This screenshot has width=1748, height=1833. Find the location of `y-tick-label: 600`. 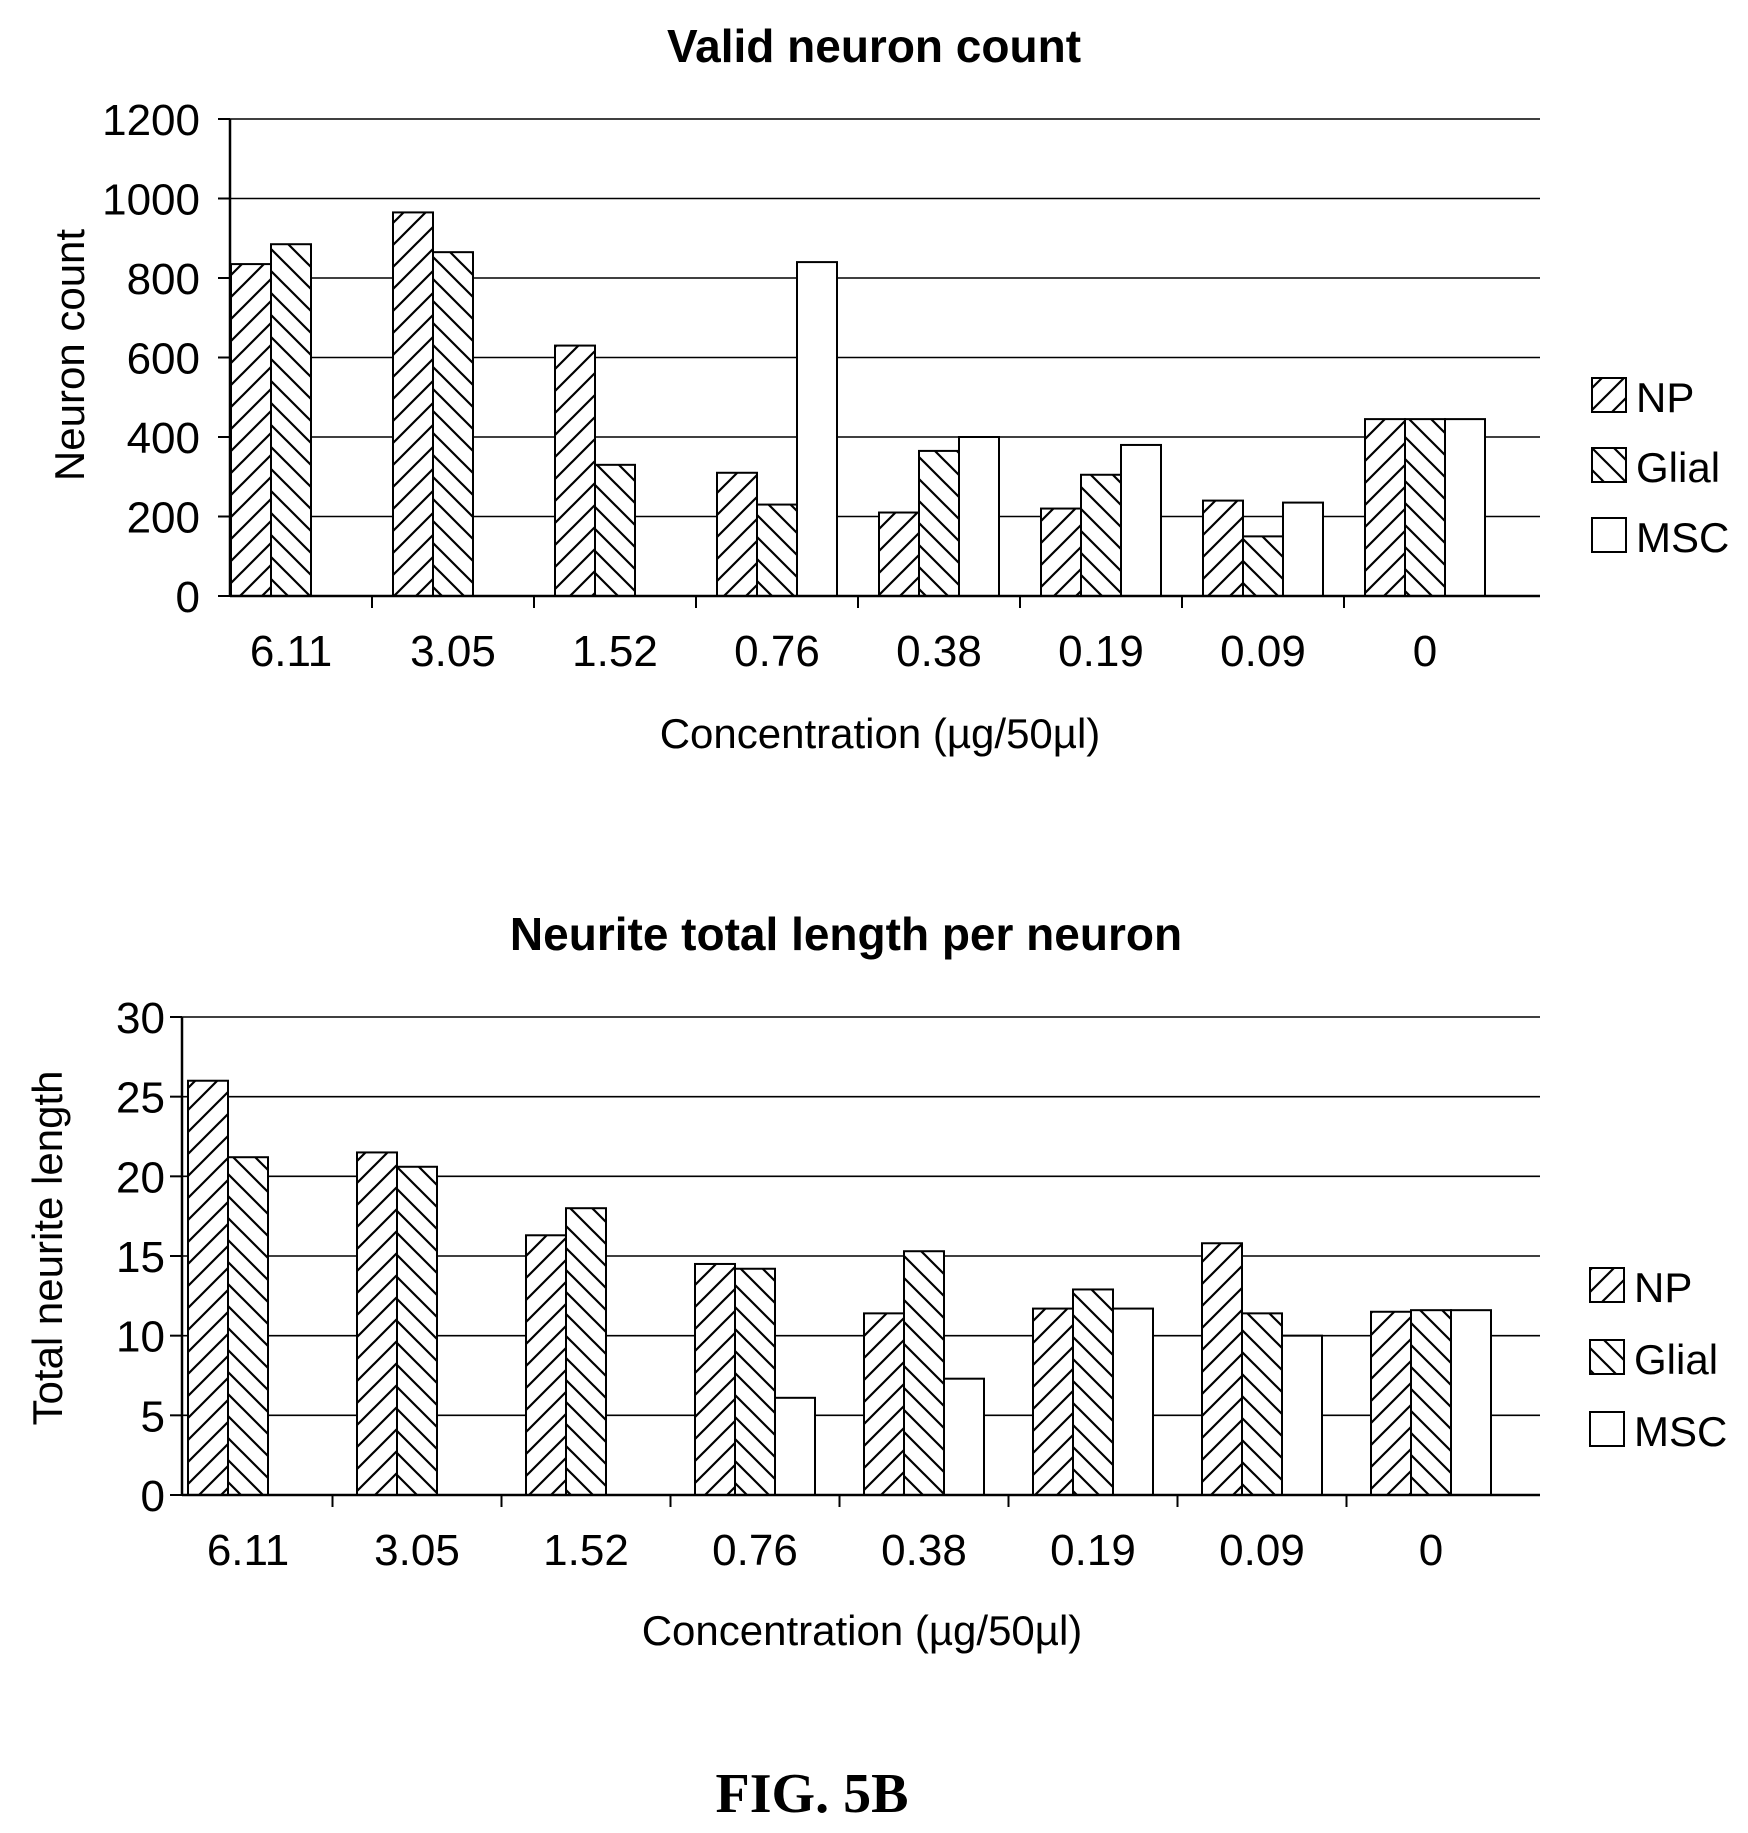

y-tick-label: 600 is located at coordinates (163, 359).